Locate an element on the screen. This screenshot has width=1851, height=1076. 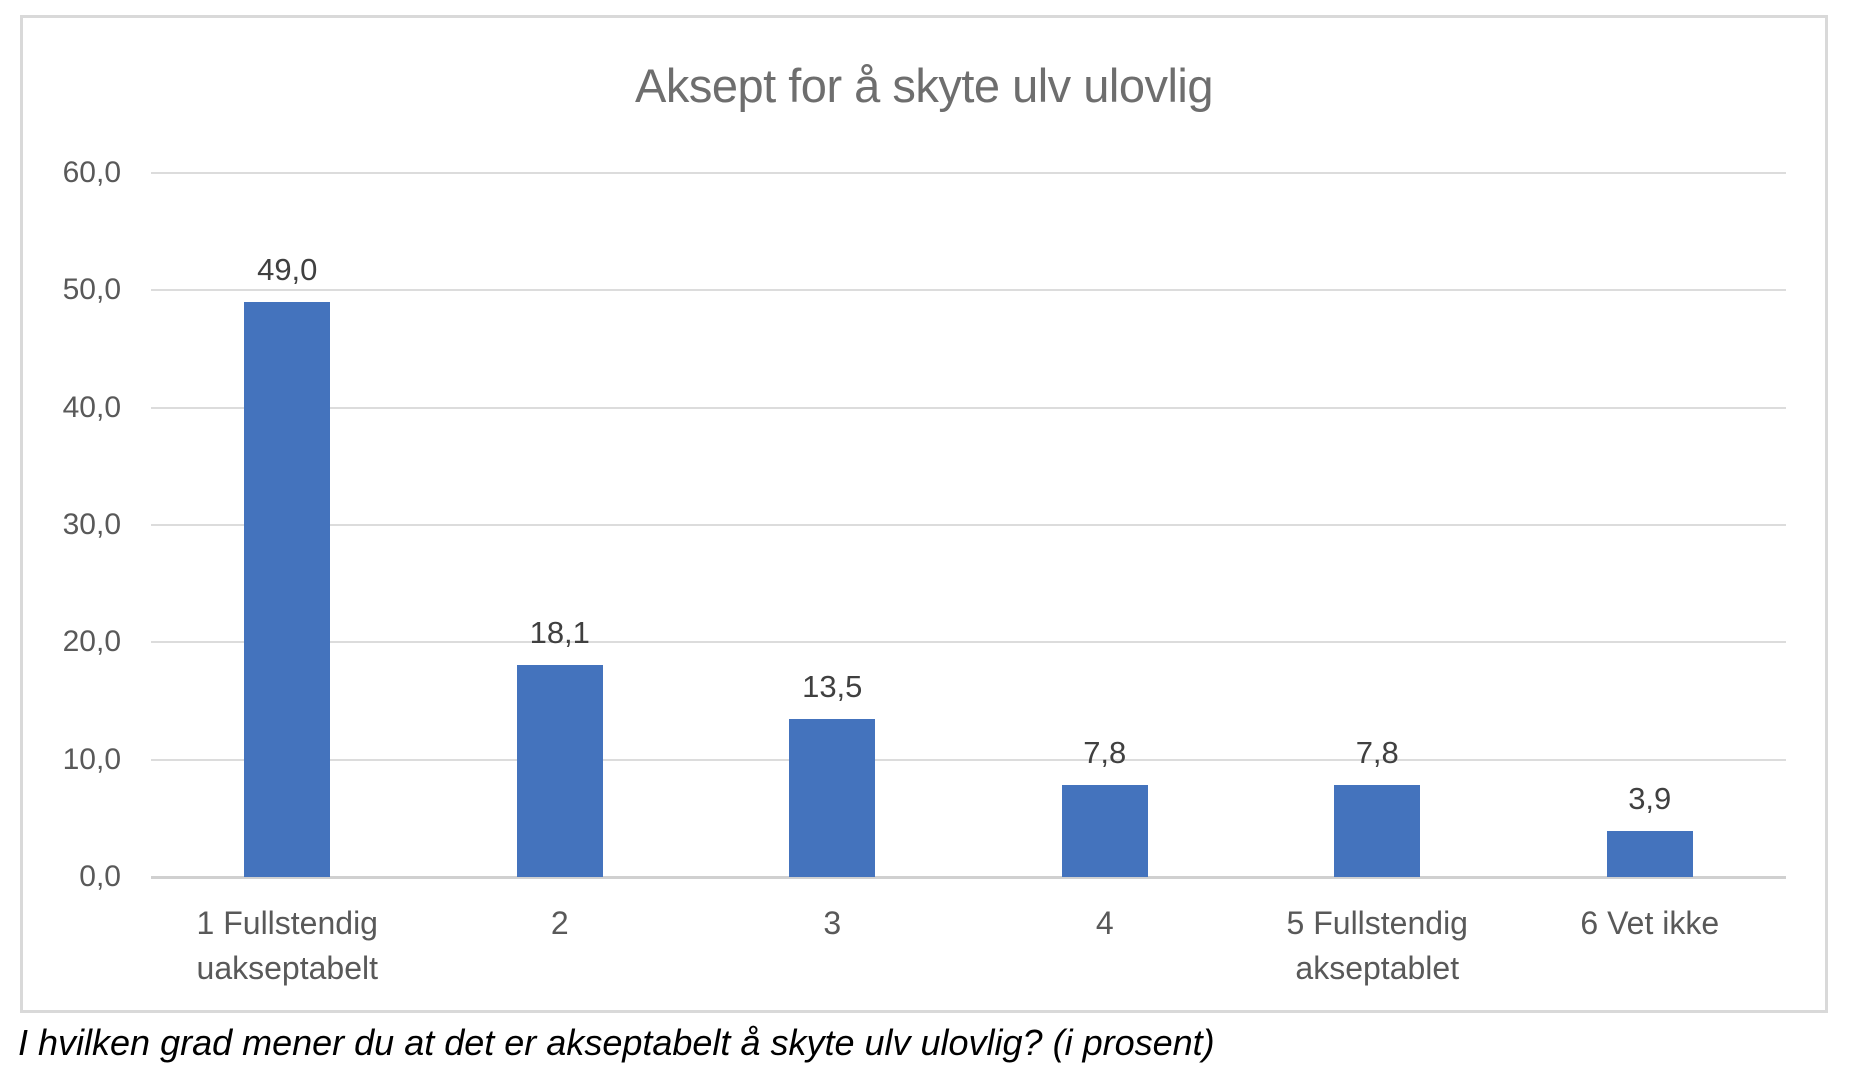
y-axis-tick-label: 10,0 is located at coordinates (91, 759).